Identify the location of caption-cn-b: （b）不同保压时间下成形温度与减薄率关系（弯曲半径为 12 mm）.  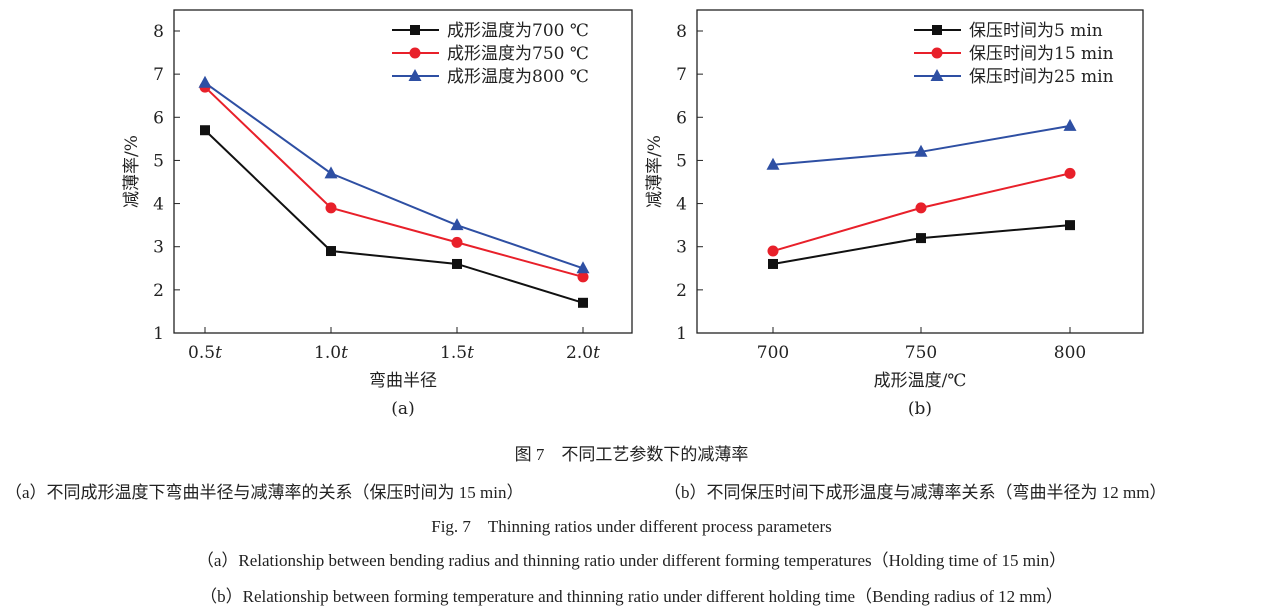
(915, 492).